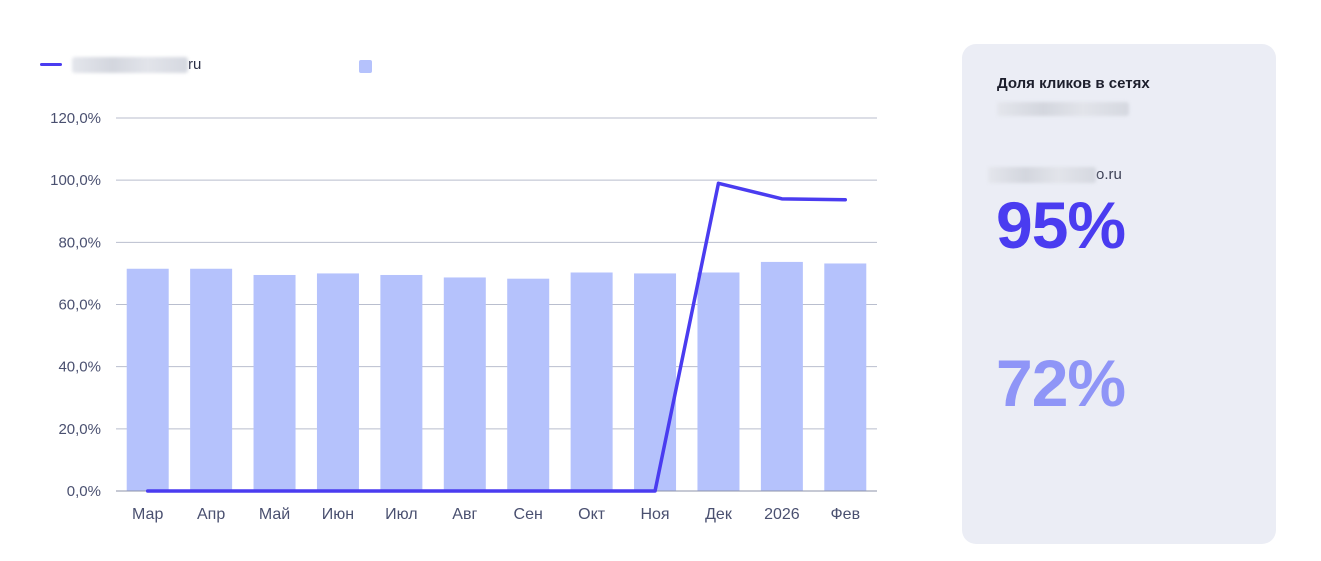  I want to click on y-tick-label: 100,0%, so click(75, 180).